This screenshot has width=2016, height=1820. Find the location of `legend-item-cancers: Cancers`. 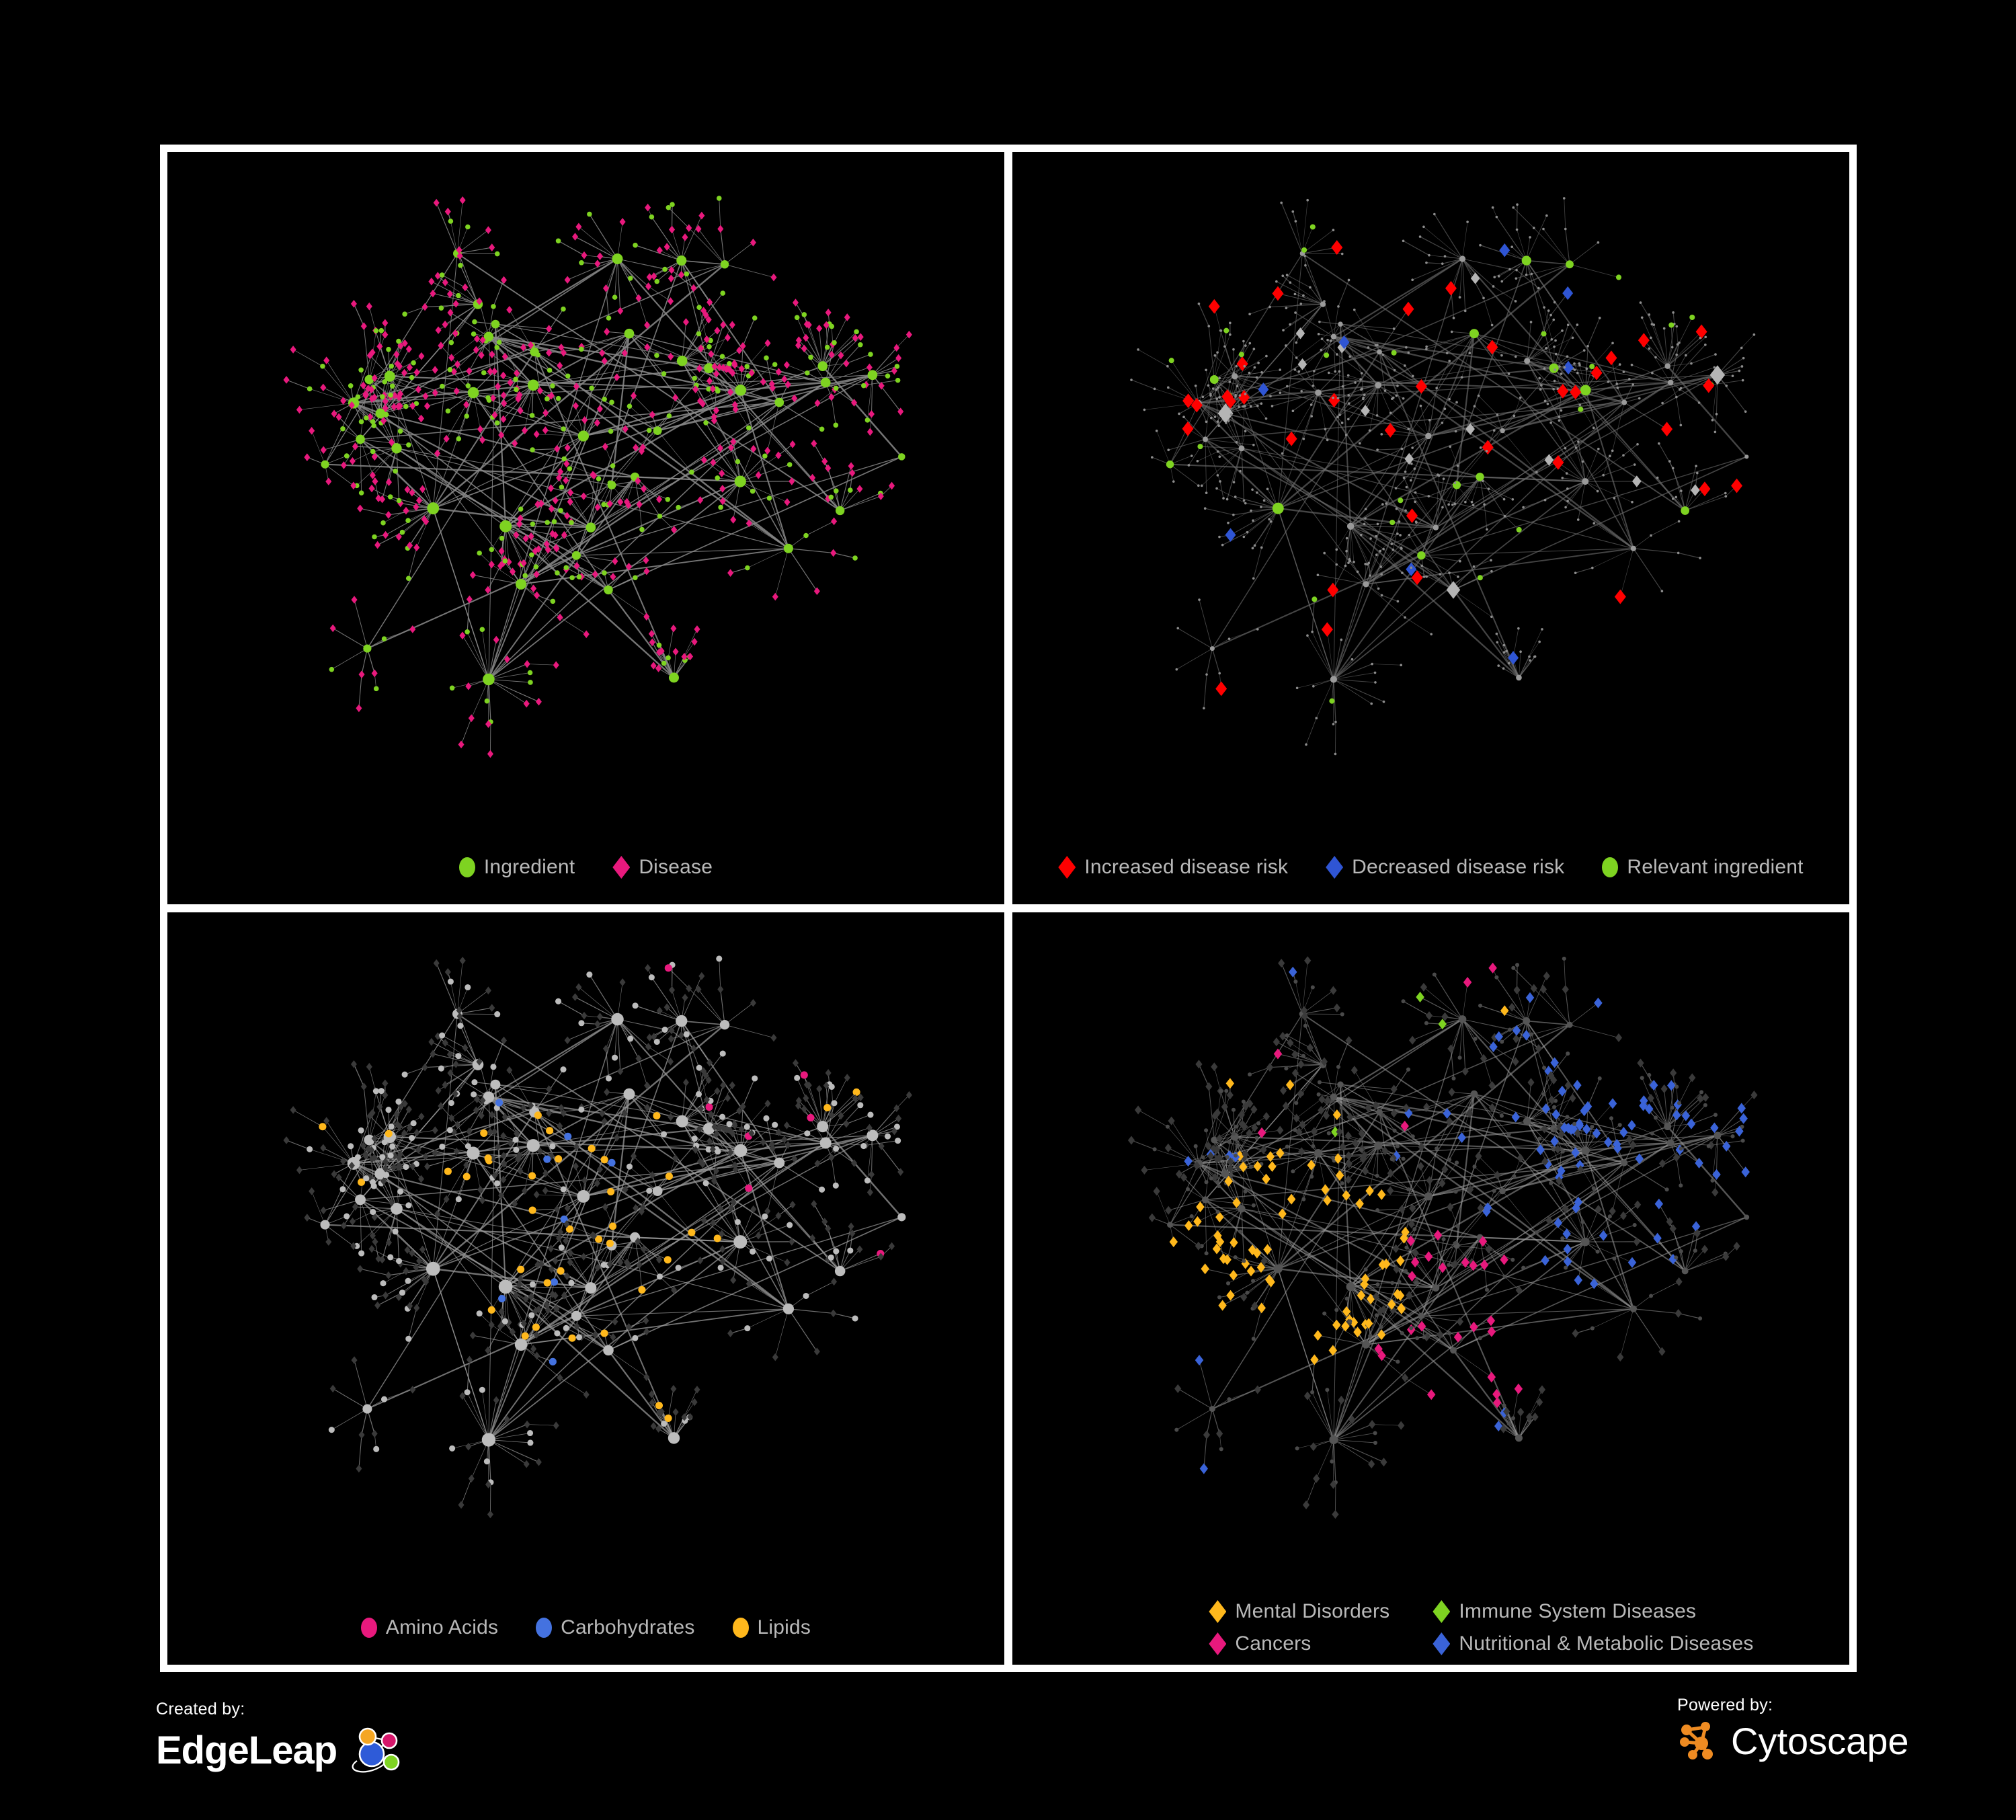

legend-item-cancers: Cancers is located at coordinates (1299, 1643).